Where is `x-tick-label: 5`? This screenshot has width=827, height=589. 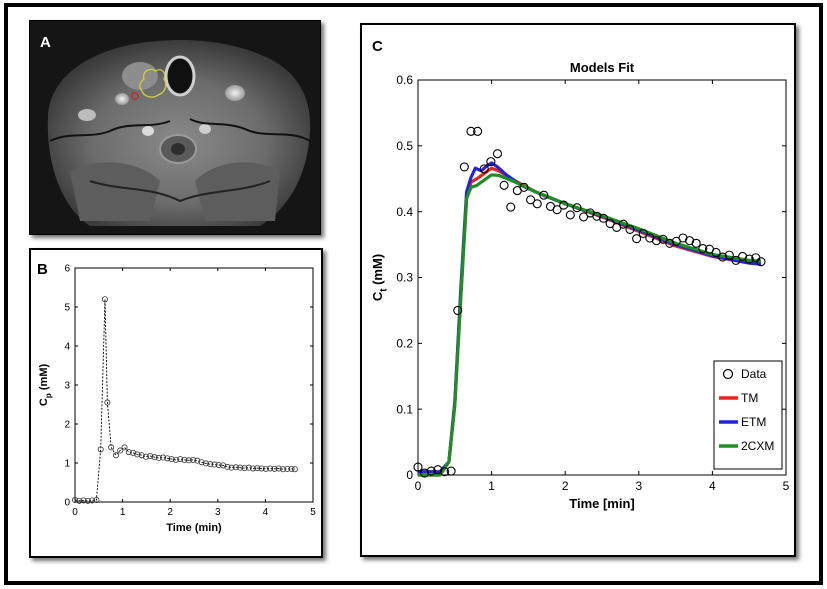 x-tick-label: 5 is located at coordinates (786, 486).